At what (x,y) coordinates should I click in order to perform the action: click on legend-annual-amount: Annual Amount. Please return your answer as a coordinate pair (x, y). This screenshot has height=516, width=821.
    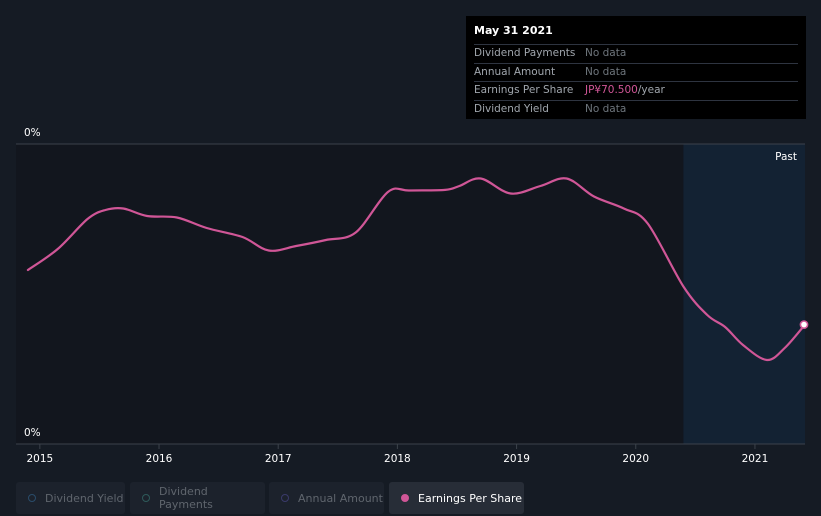
    Looking at the image, I should click on (326, 498).